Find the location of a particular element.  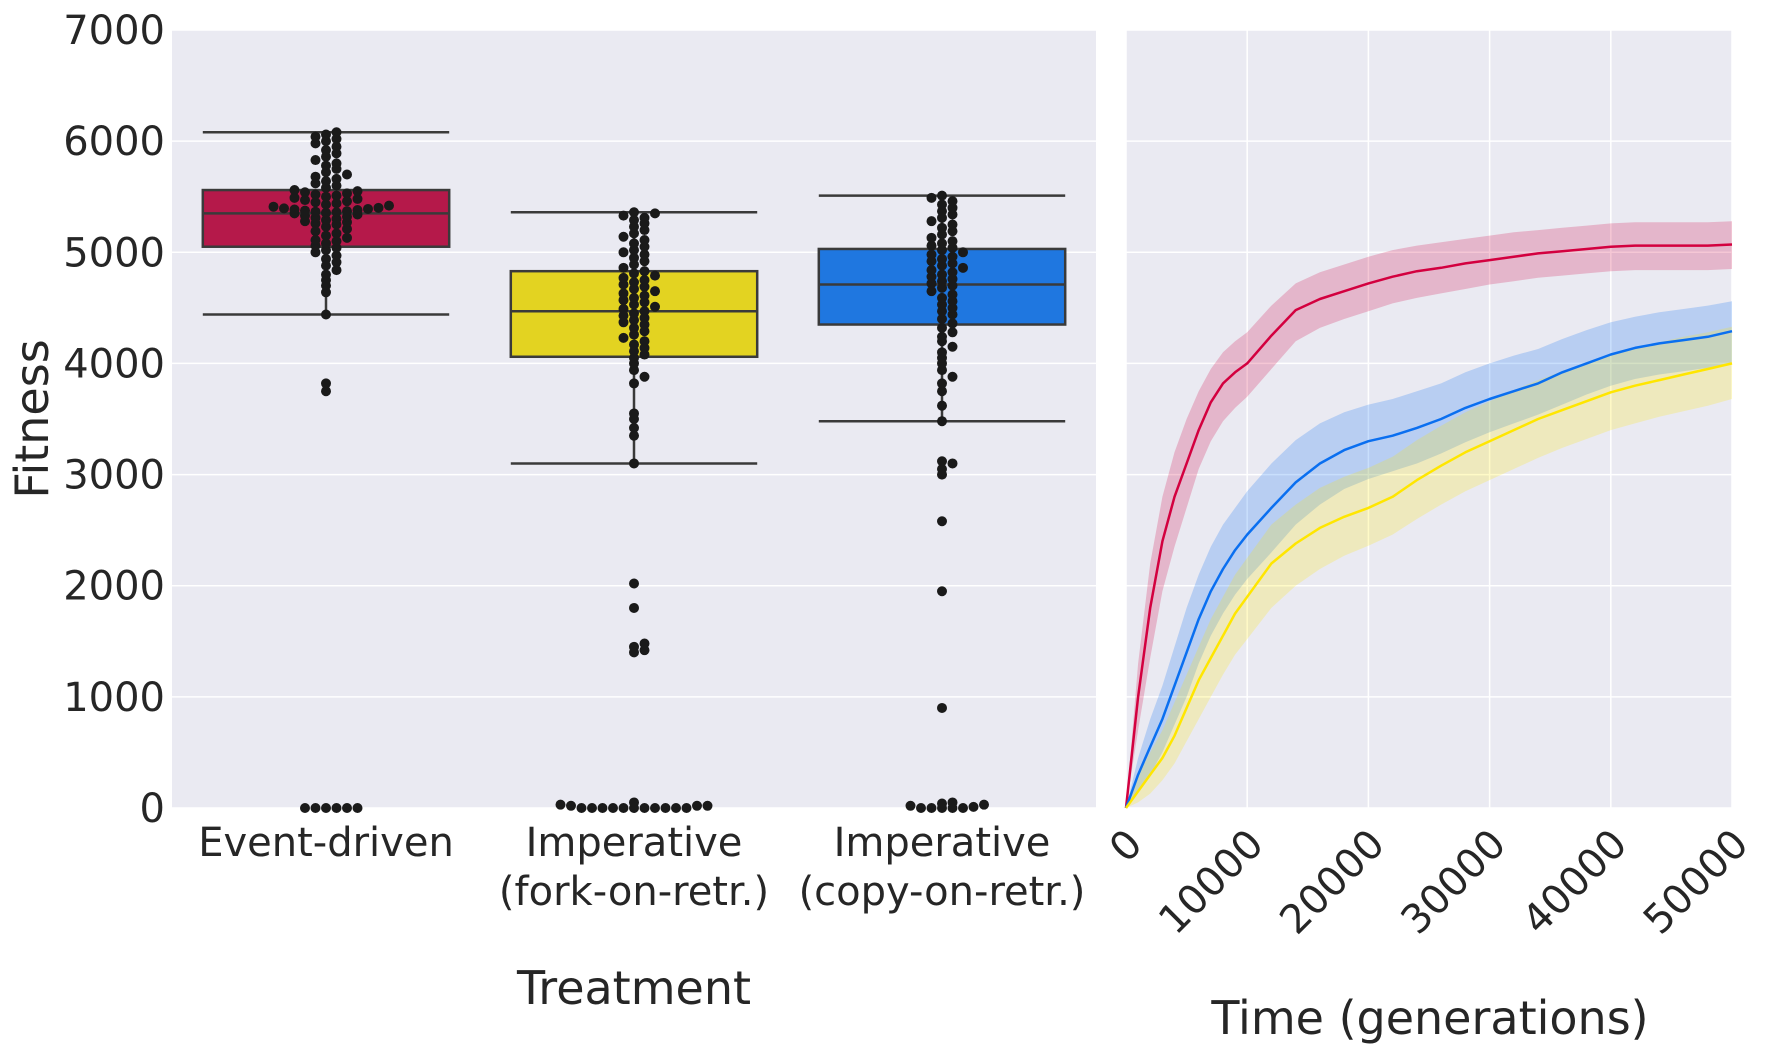

y-tick-label: 6000 is located at coordinates (114, 142).